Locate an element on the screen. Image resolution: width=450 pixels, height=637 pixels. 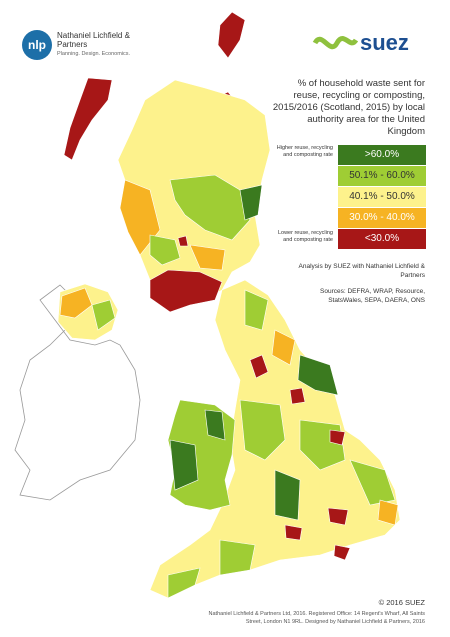
ireland-outline is located at coordinates (77, 392).